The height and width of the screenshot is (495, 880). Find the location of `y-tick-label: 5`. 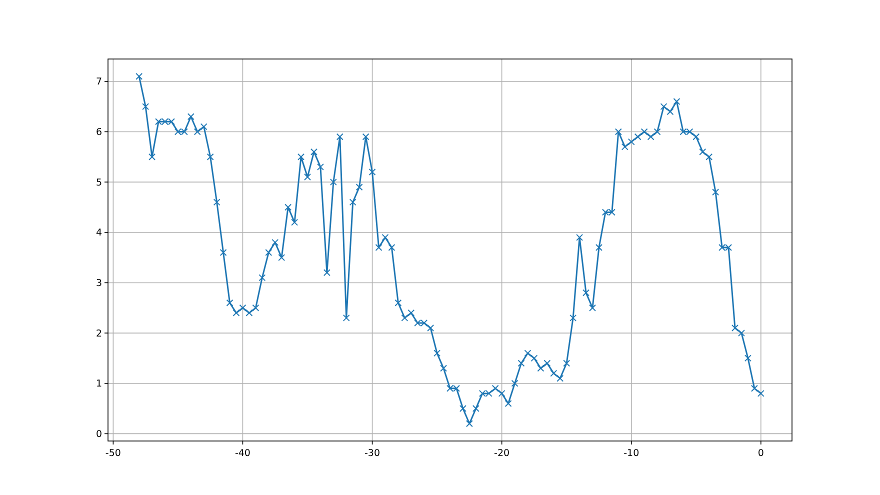

y-tick-label: 5 is located at coordinates (99, 182).